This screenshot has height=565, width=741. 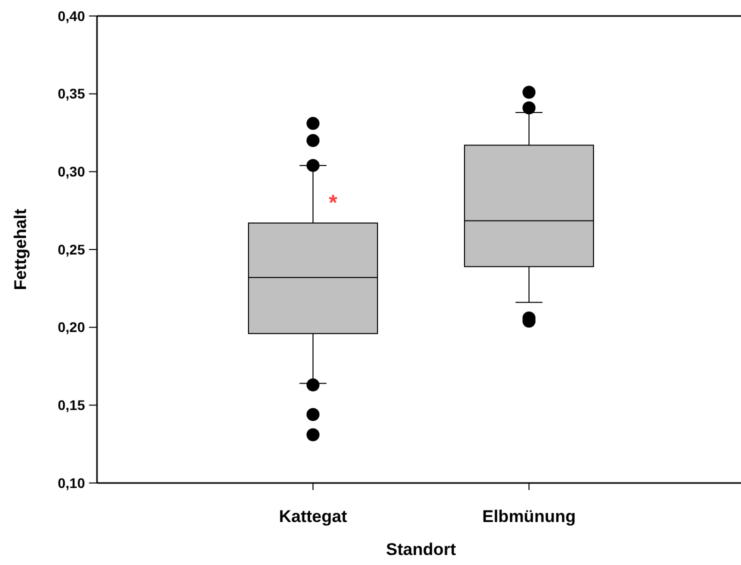 I want to click on y-tick-label: 0,35, so click(x=72, y=94).